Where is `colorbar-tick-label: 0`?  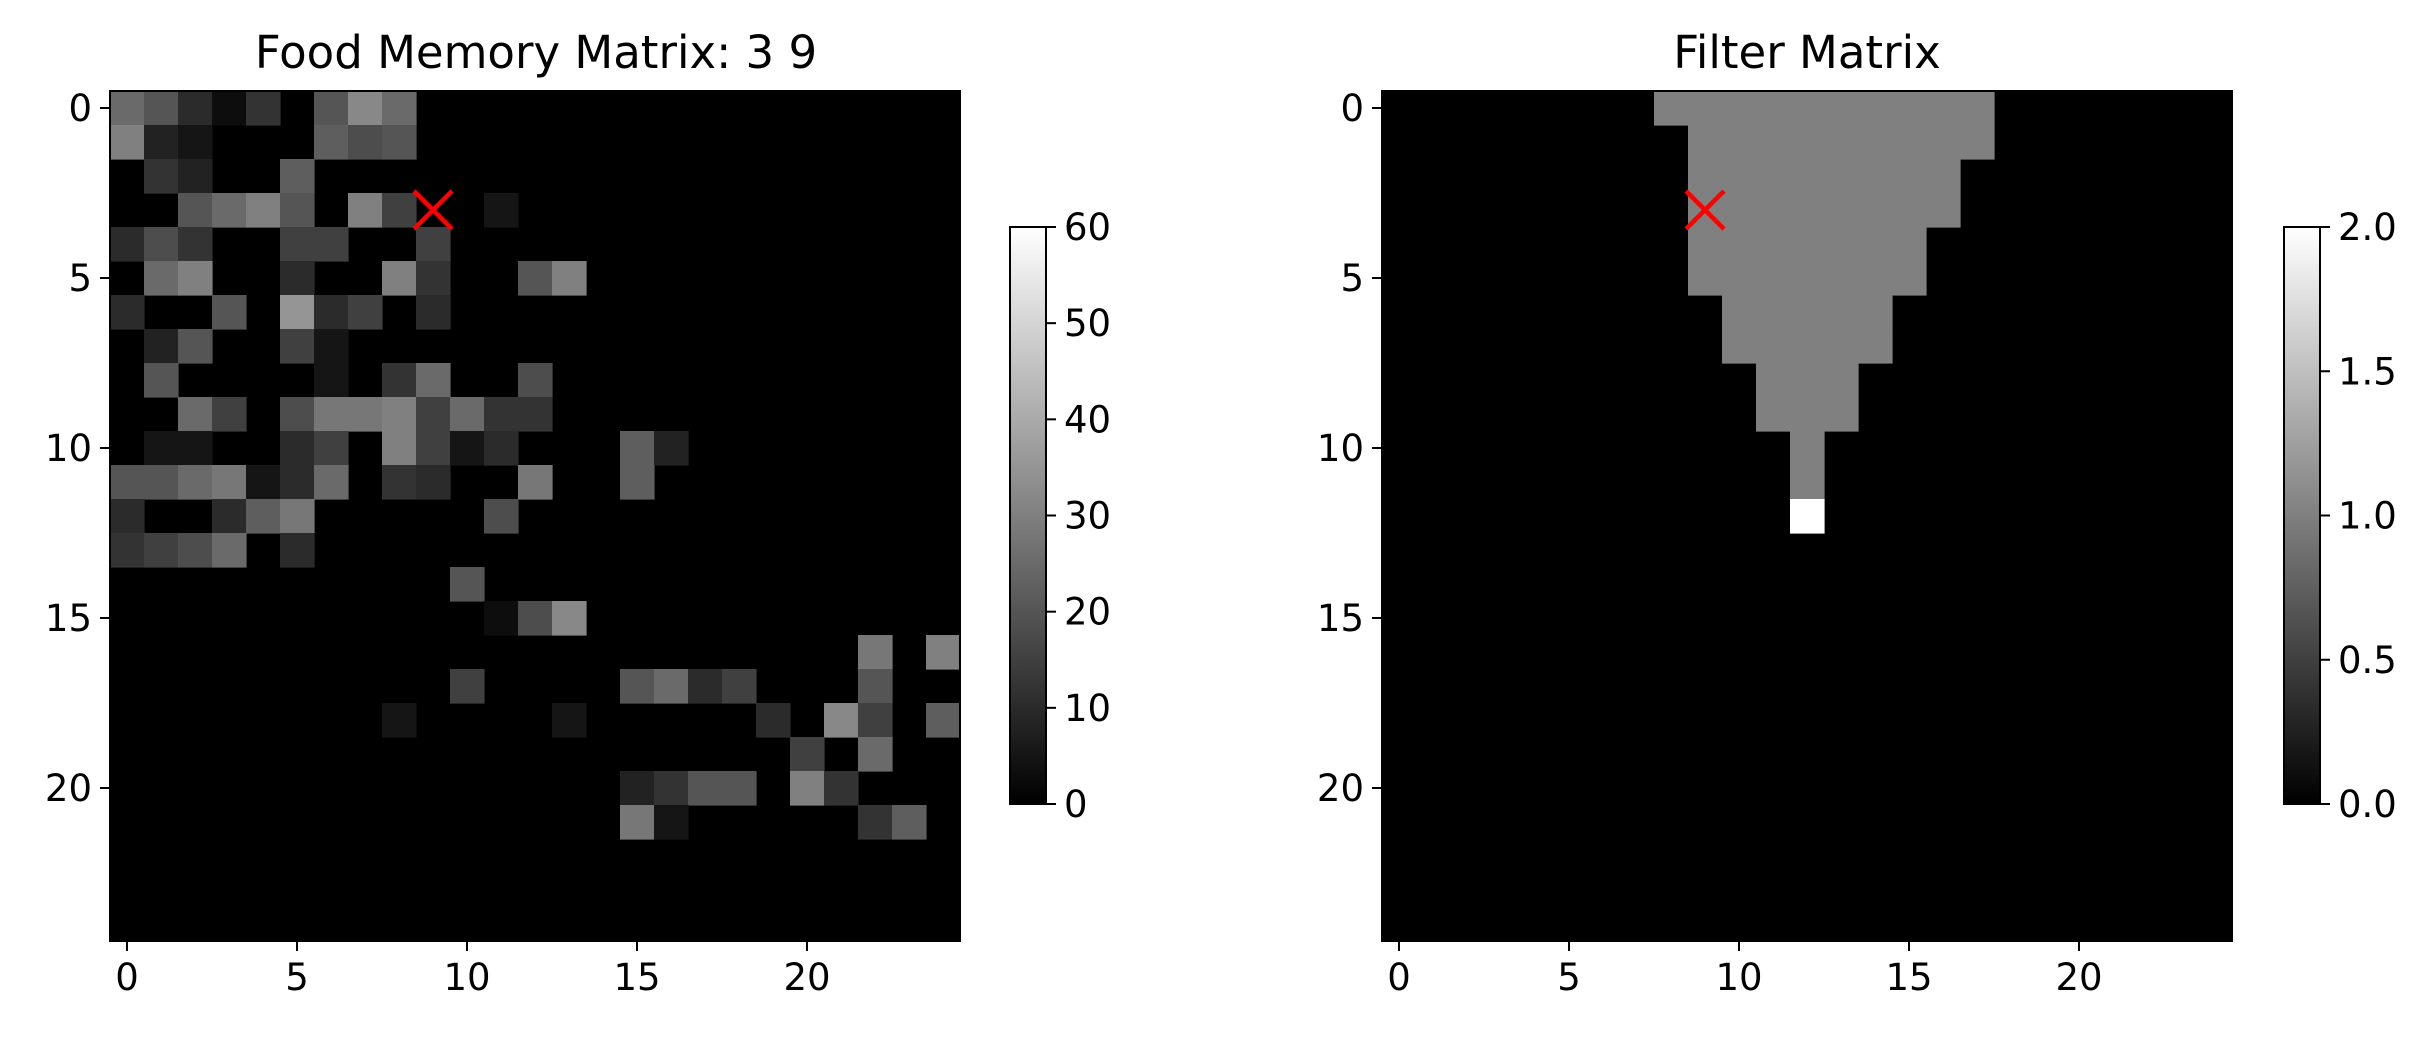
colorbar-tick-label: 0 is located at coordinates (1076, 804).